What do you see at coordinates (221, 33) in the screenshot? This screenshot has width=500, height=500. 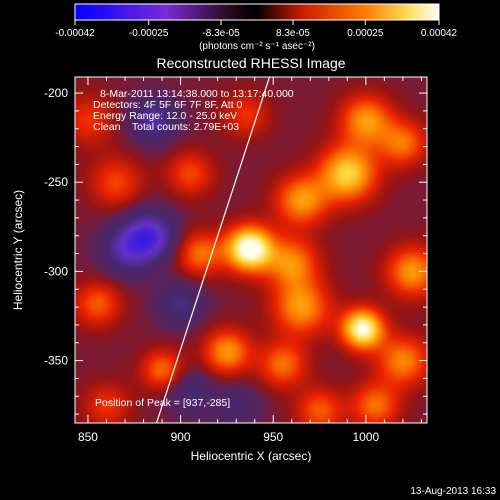 I see `colorbar-tick-label: -8.3e-05` at bounding box center [221, 33].